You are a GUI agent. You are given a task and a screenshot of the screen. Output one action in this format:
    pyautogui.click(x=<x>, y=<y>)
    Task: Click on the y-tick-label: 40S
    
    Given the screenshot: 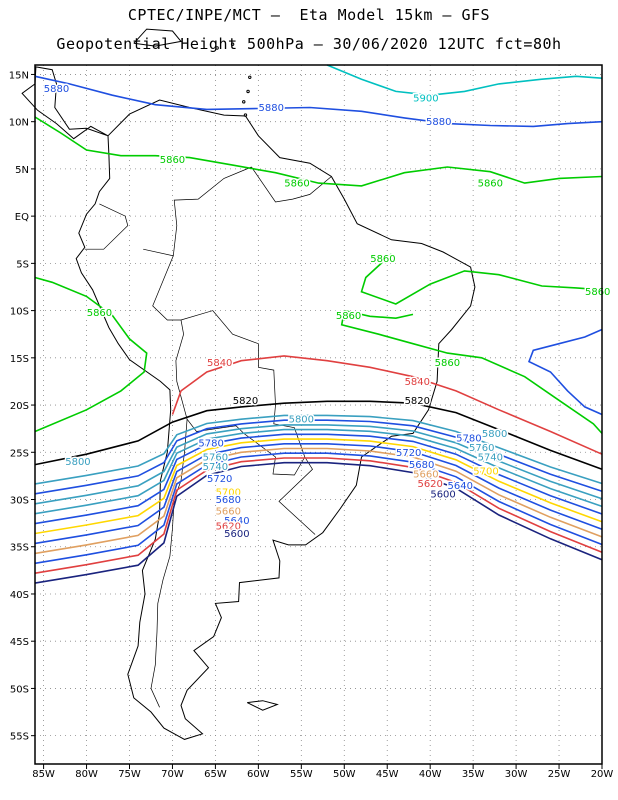 What is the action you would take?
    pyautogui.click(x=19, y=595)
    